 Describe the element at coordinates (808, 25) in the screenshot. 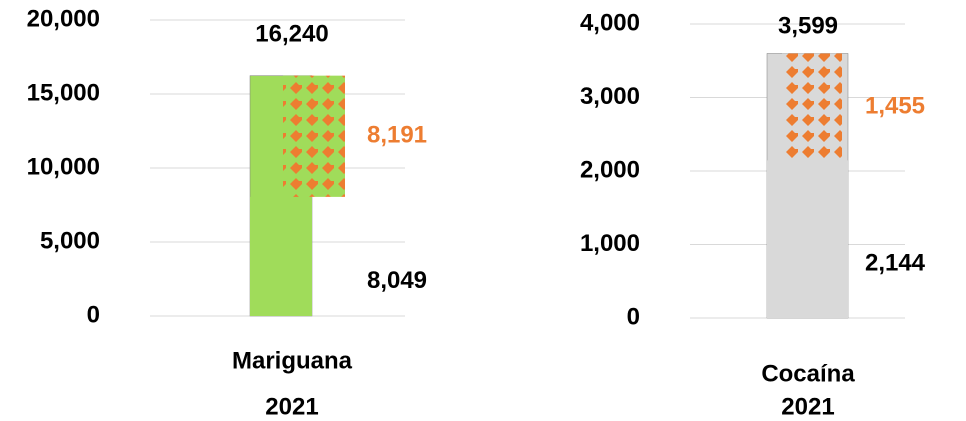

I see `total-label: 3,599` at that location.